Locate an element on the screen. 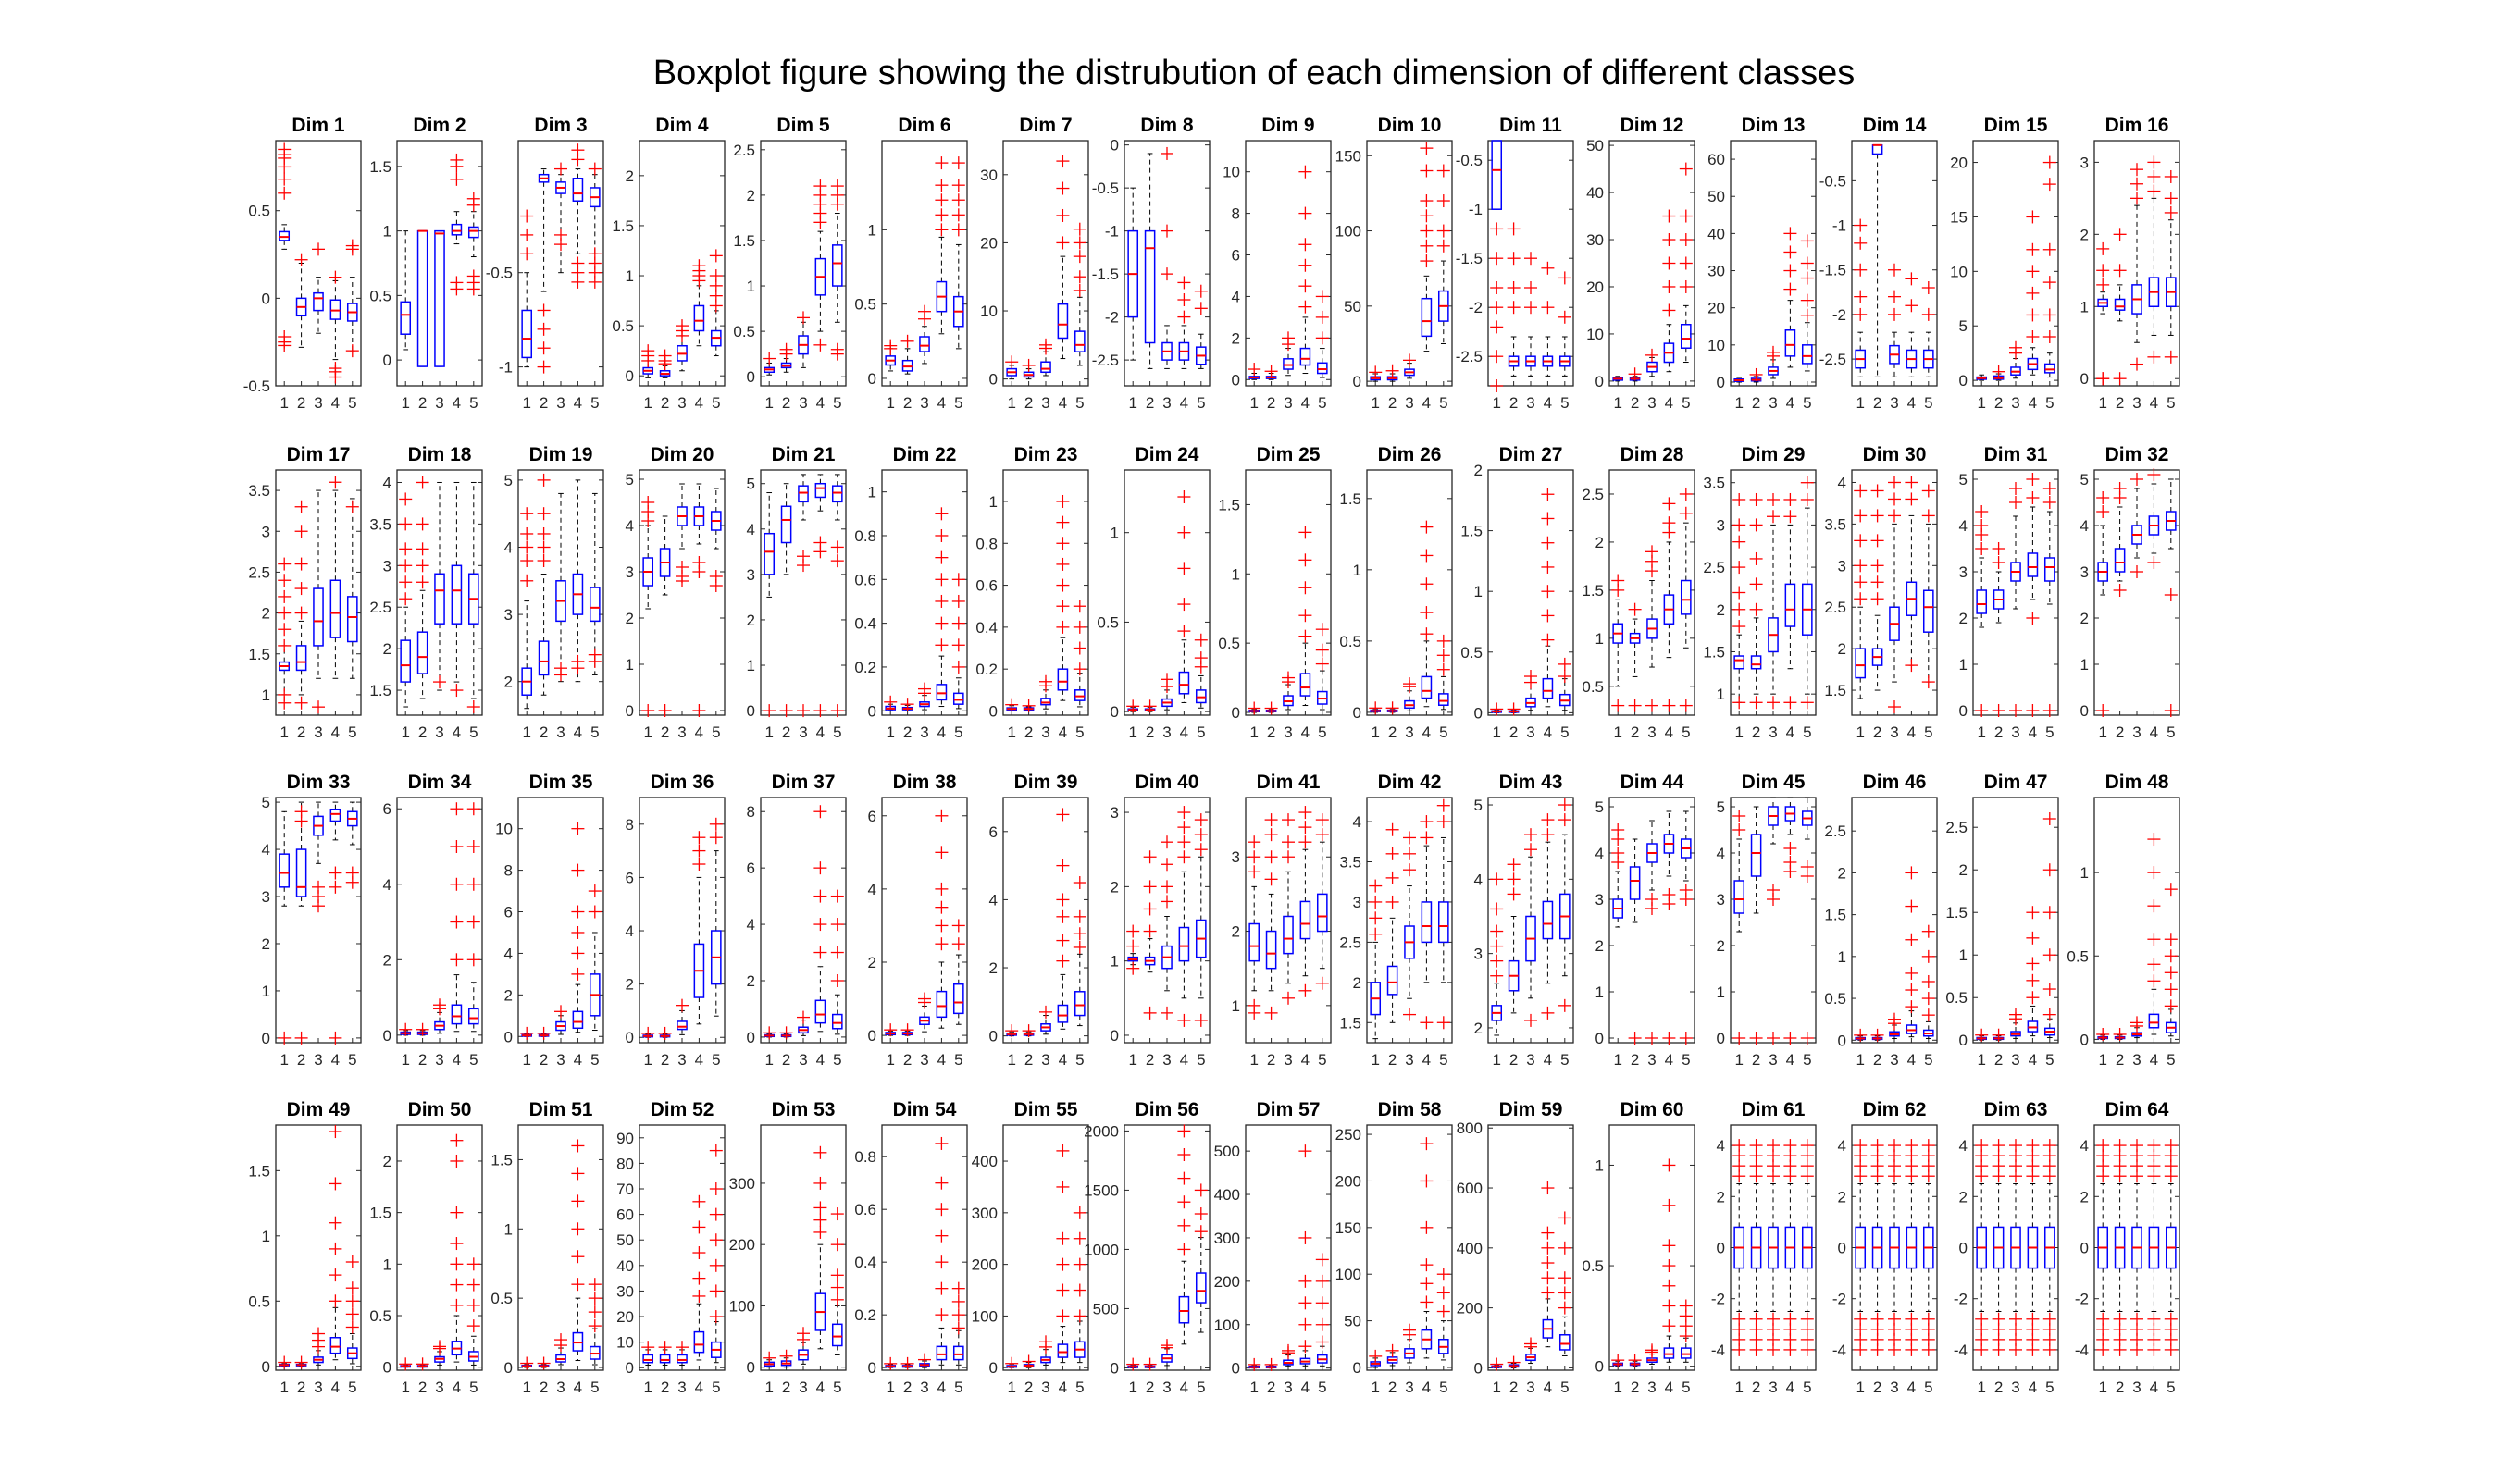  panel-title: Dim 10 is located at coordinates (1410, 126).